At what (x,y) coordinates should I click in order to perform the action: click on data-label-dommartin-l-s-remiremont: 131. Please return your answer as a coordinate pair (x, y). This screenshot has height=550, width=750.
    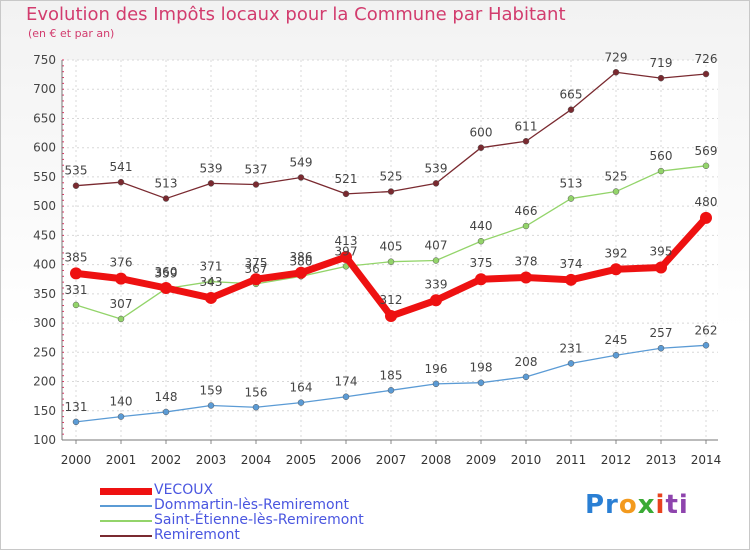
    Looking at the image, I should click on (76, 407).